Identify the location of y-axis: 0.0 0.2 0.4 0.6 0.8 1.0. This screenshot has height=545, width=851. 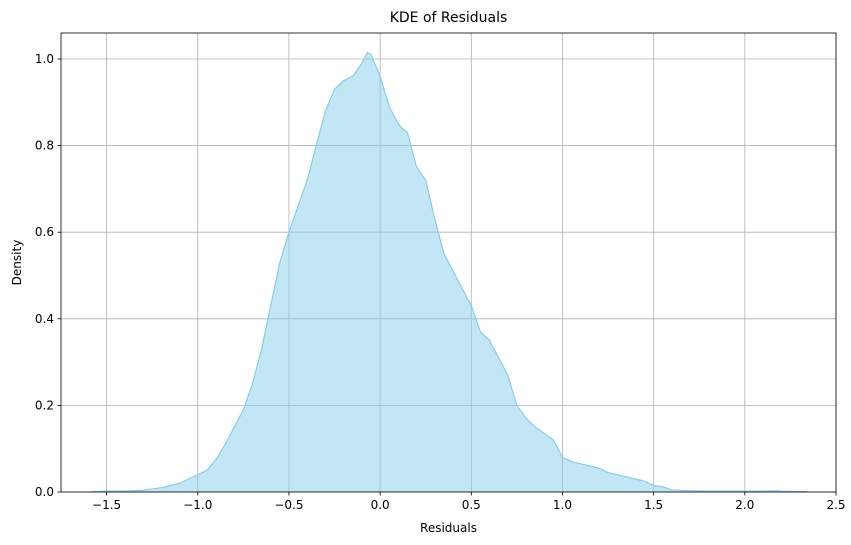
(48, 275).